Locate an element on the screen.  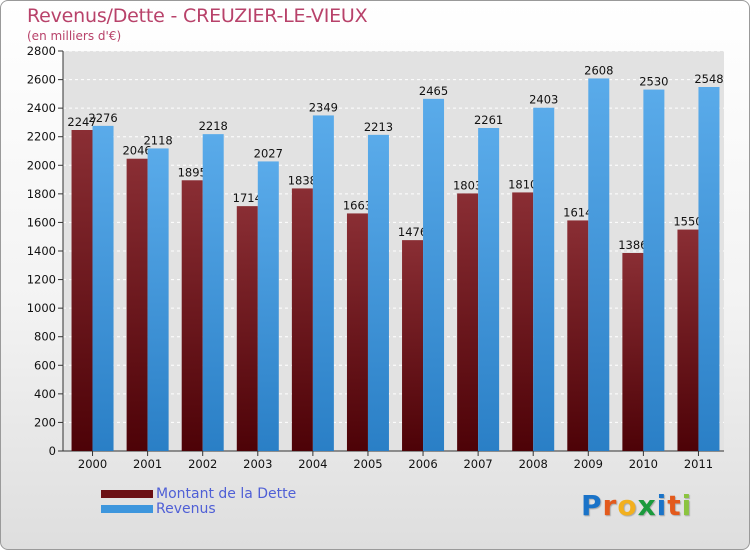
x-tick-label: 2010 is located at coordinates (643, 464).